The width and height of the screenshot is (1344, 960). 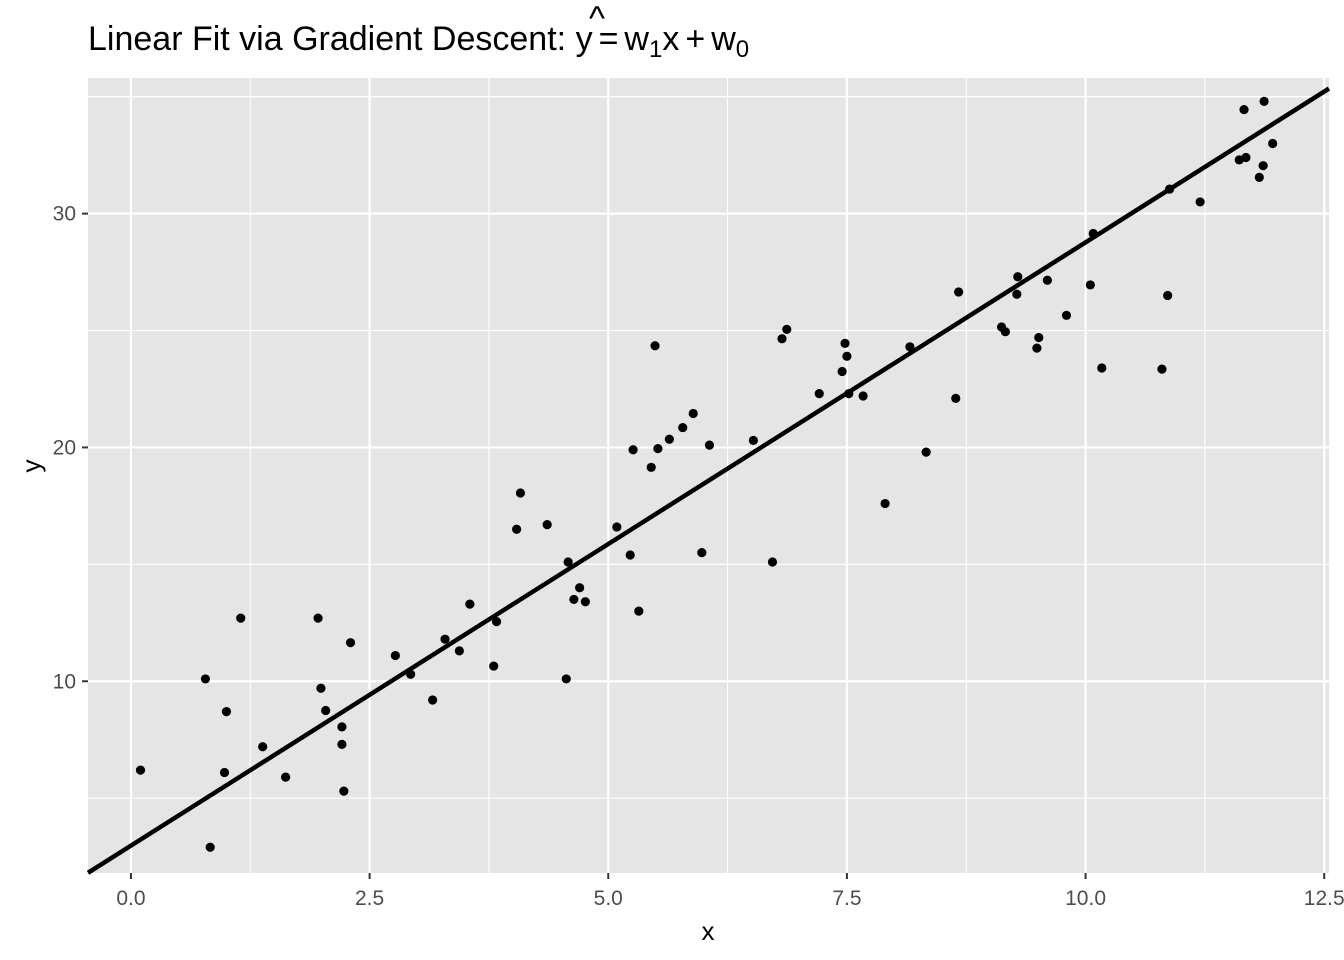 I want to click on y-tick-label: 10, so click(x=64, y=681).